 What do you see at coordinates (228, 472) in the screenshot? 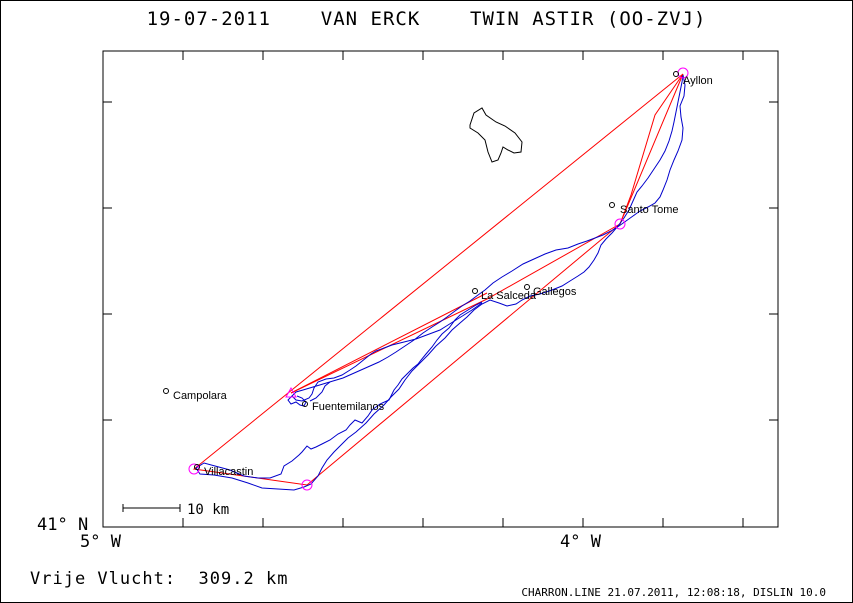
I see `place-label-villacastin: Villacastin` at bounding box center [228, 472].